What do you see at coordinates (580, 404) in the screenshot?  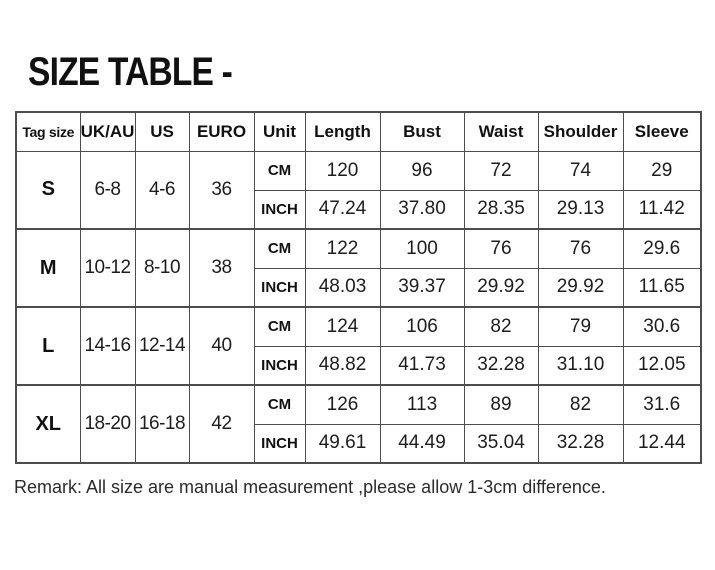 I see `shoulder-cell: 82` at bounding box center [580, 404].